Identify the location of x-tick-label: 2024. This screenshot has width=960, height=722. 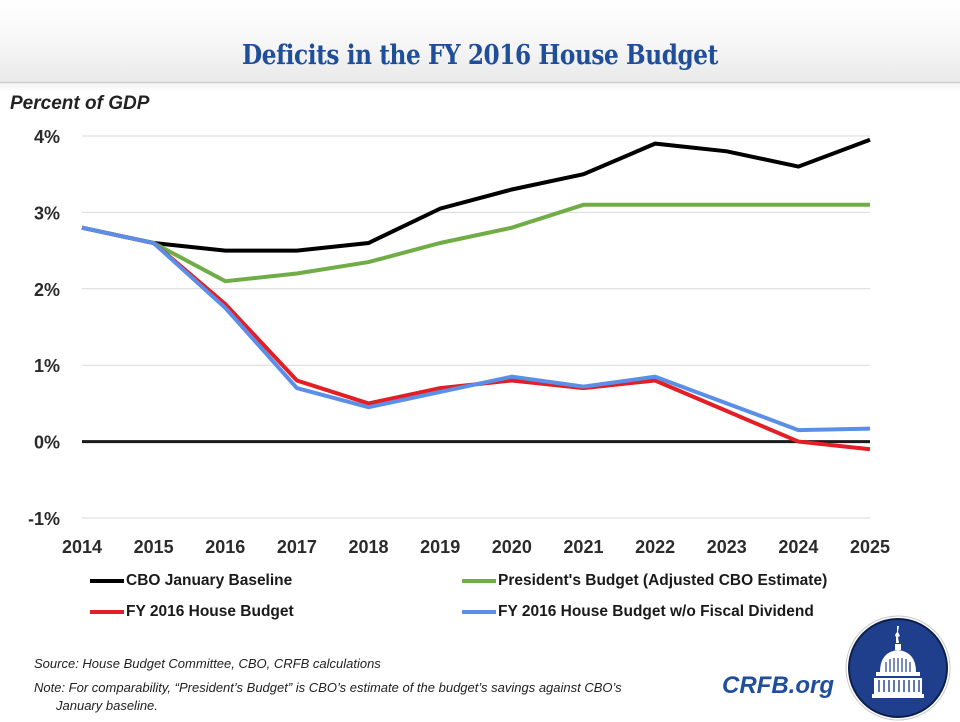
(798, 547).